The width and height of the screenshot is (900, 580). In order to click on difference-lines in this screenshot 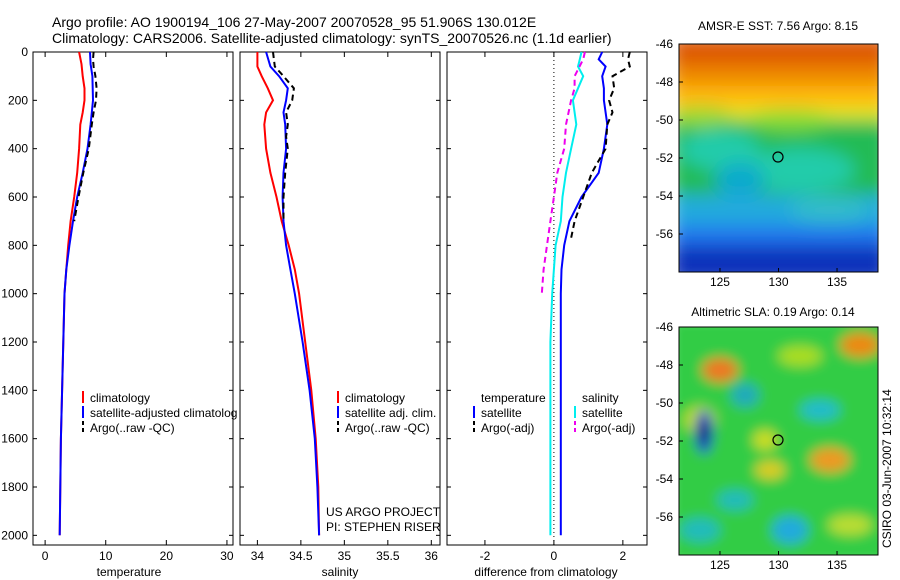, I will do `click(585, 293)`.